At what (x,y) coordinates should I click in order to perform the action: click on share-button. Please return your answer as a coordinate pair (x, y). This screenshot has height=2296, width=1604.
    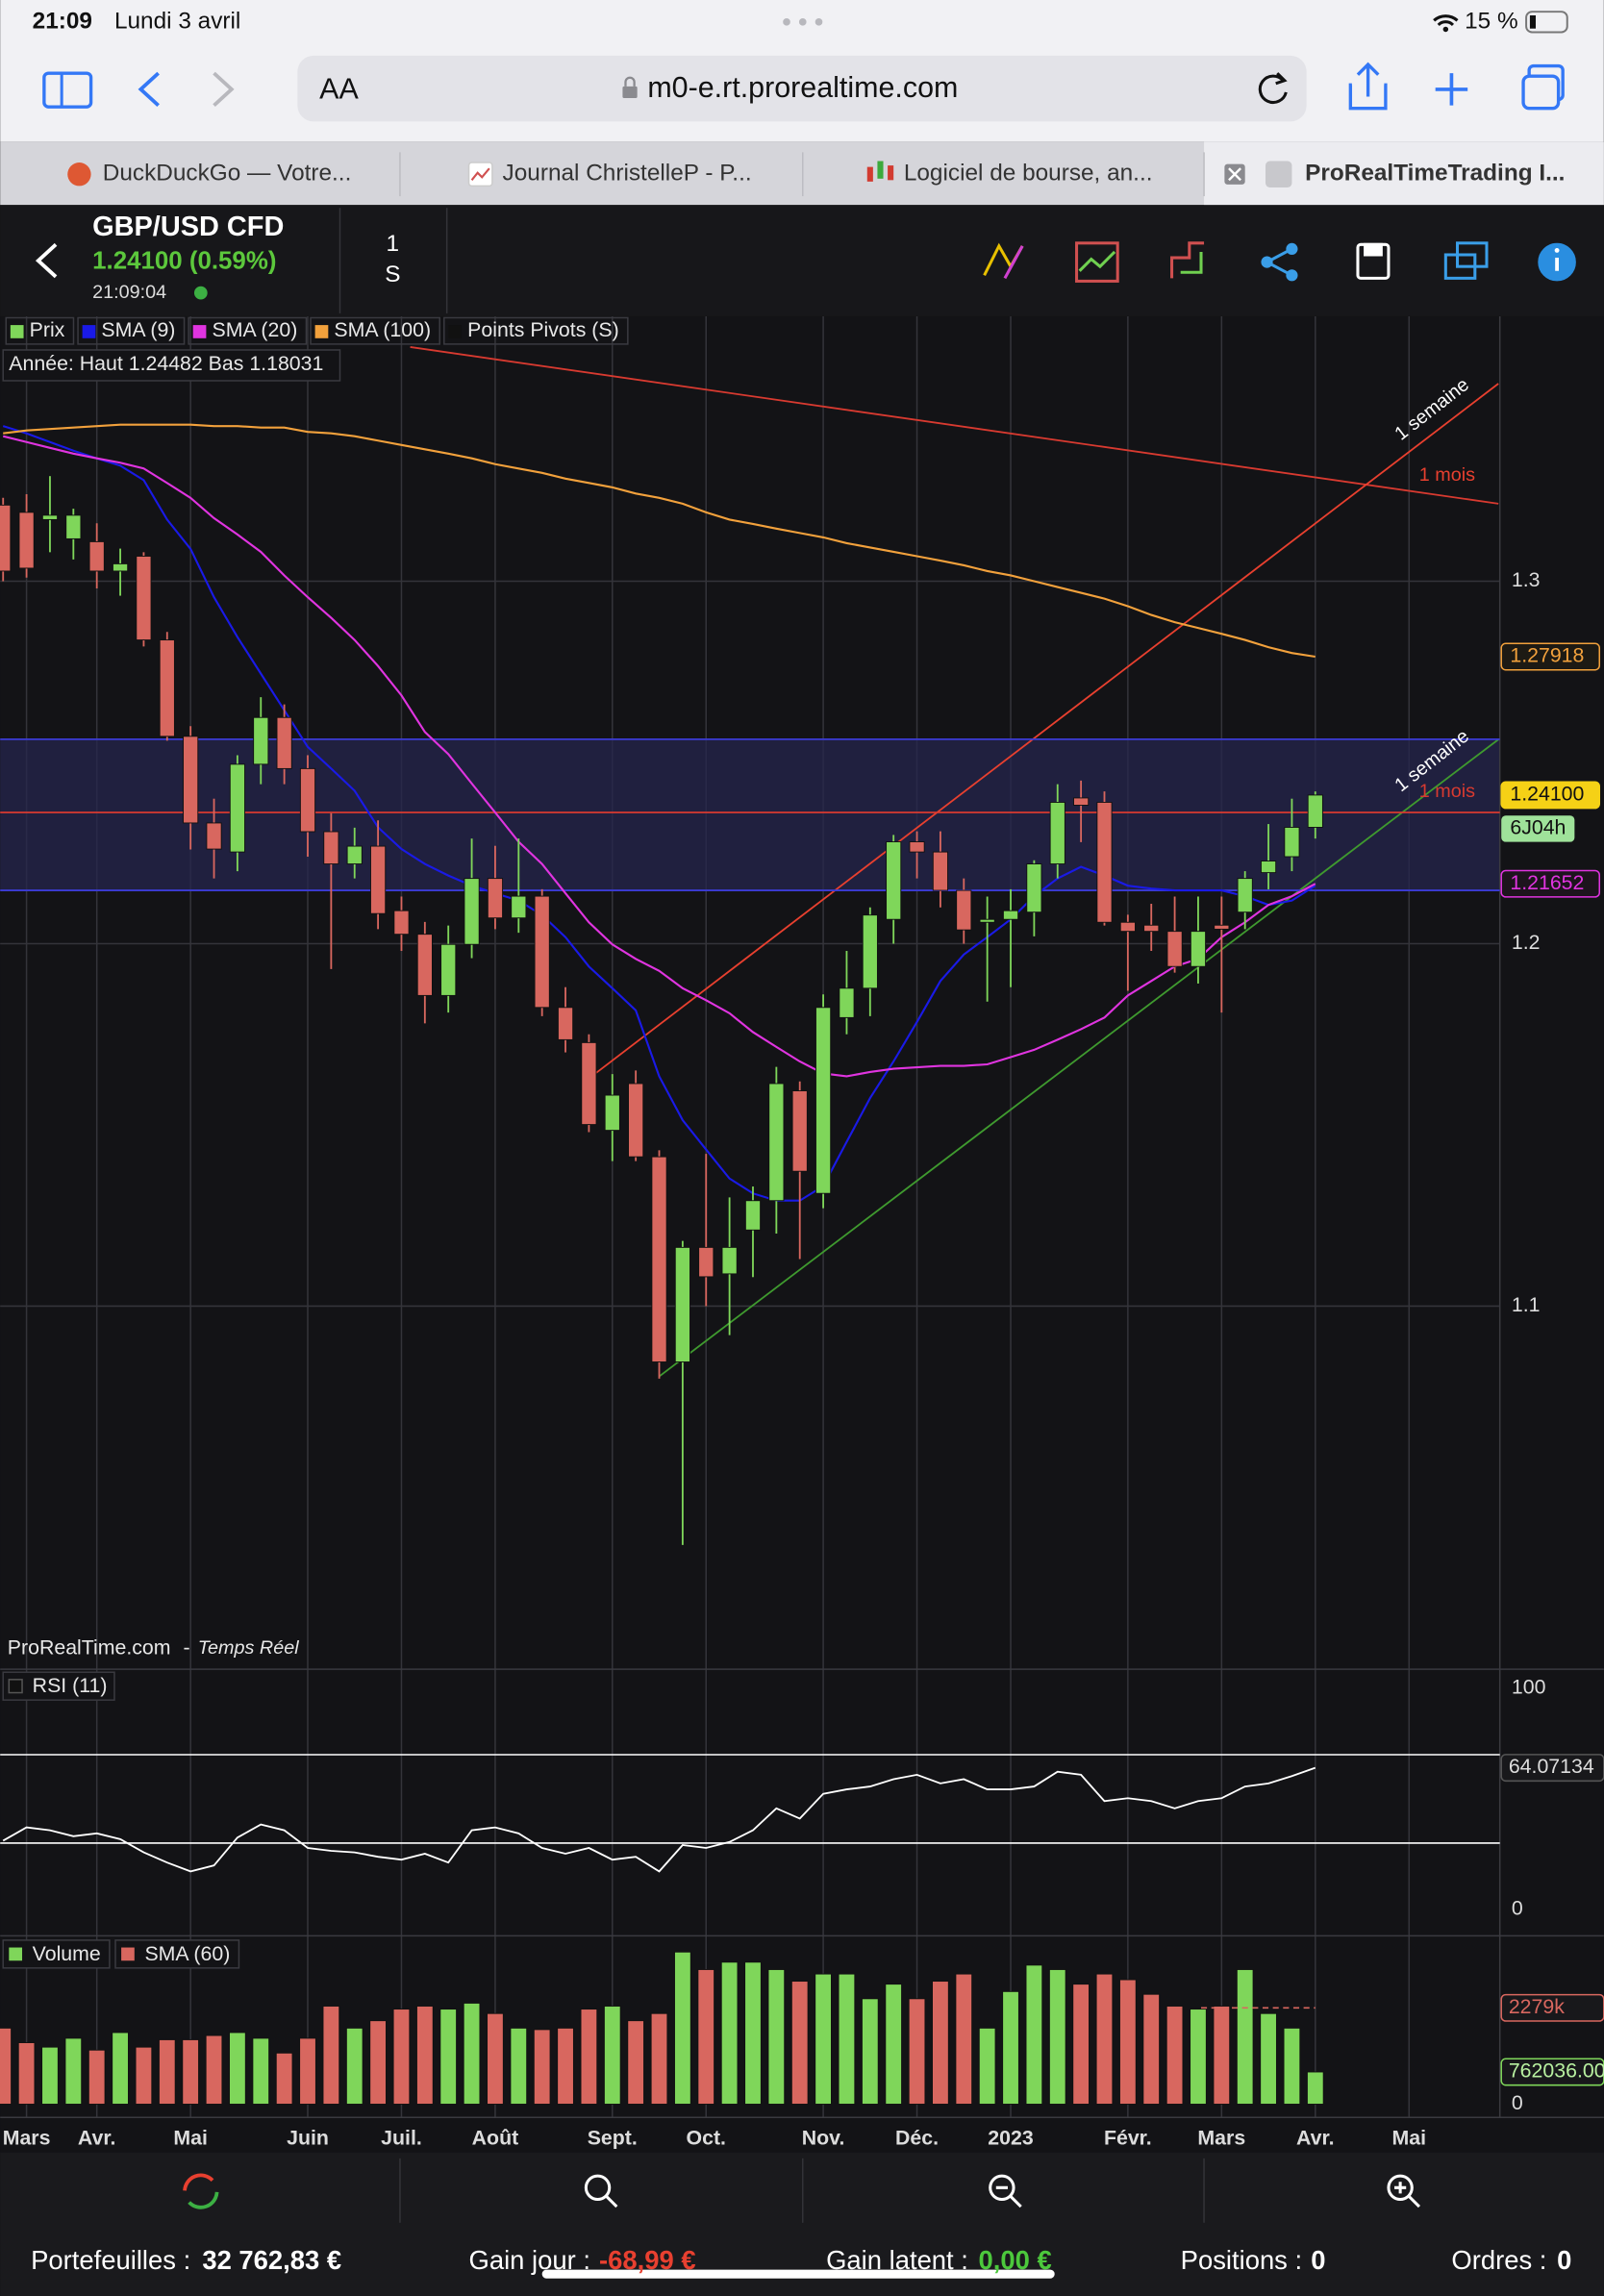
    Looking at the image, I should click on (1368, 86).